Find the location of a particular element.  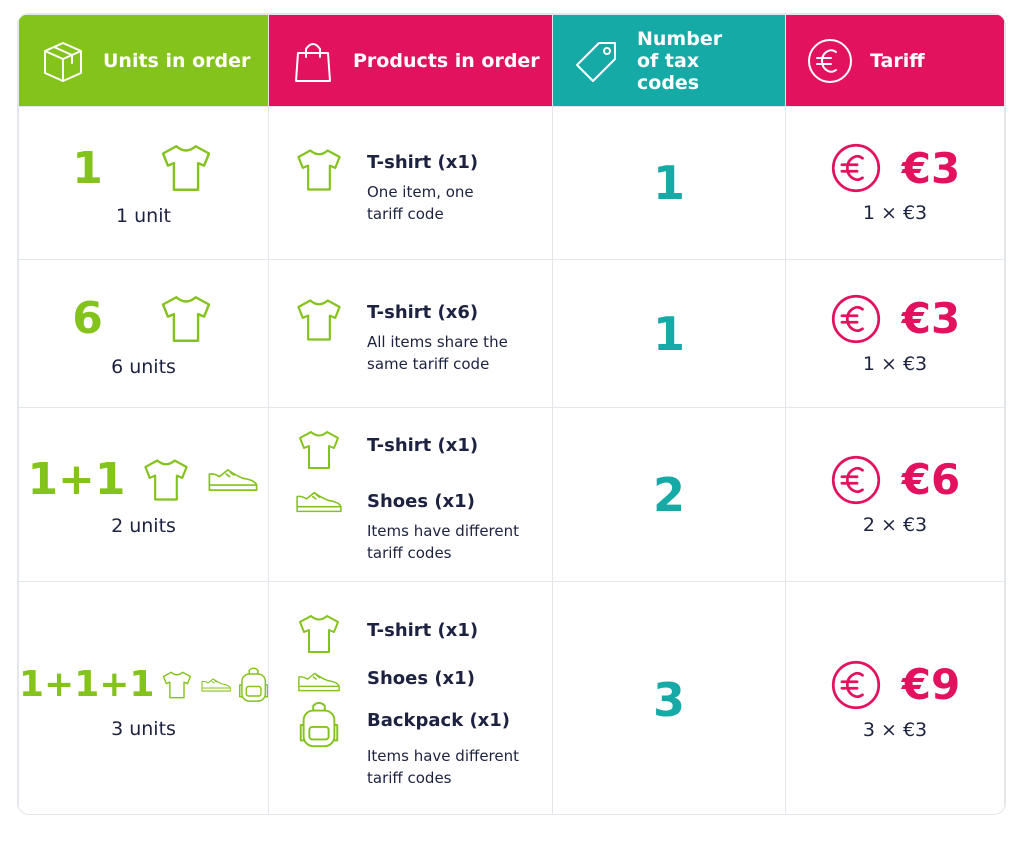

header-cell: Tariff is located at coordinates (895, 60).